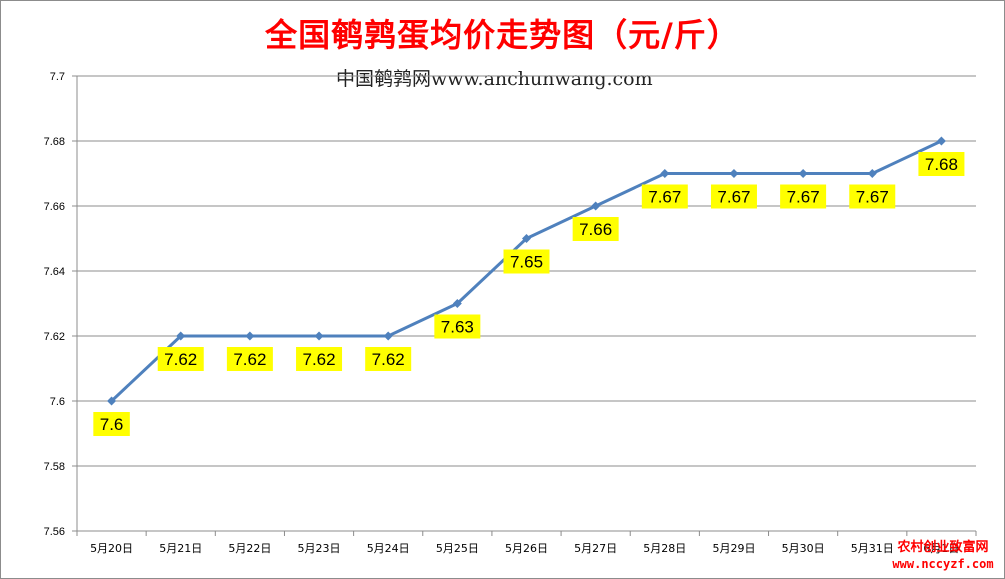 This screenshot has height=579, width=1005. Describe the element at coordinates (733, 548) in the screenshot. I see `x-tick-label: 5月29日` at that location.